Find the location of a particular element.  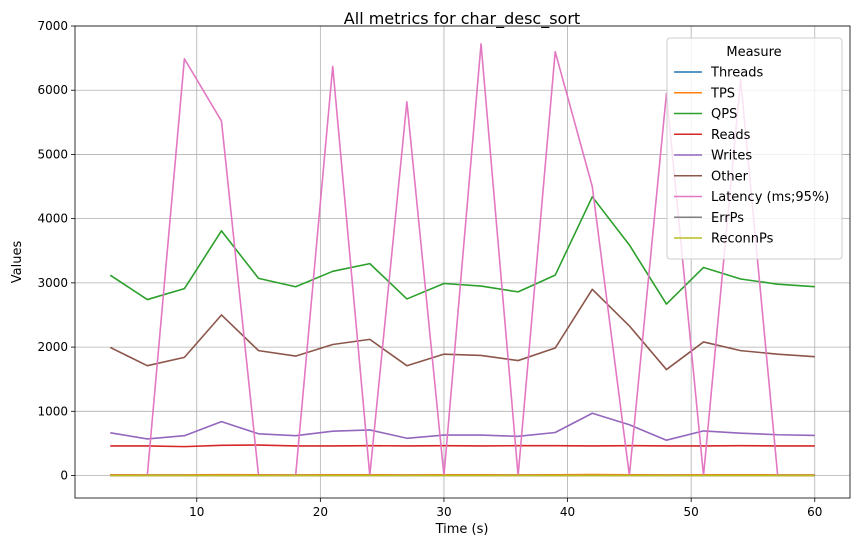

y-tick-label: 3000 is located at coordinates (52, 283).